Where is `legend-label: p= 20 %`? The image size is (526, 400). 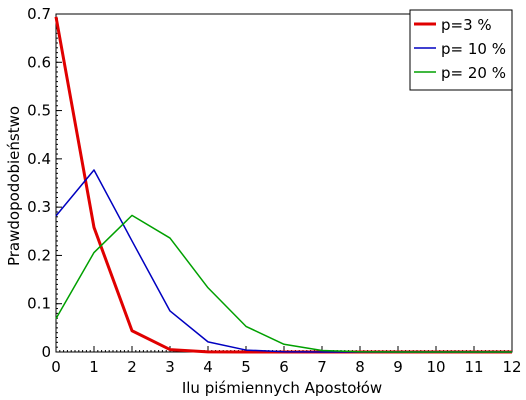 legend-label: p= 20 % is located at coordinates (473, 73).